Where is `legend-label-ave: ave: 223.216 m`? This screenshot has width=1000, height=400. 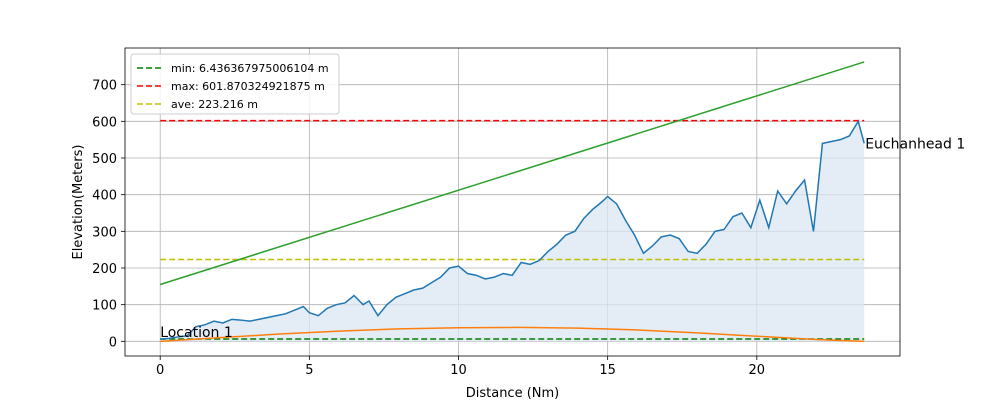 legend-label-ave: ave: 223.216 m is located at coordinates (214, 104).